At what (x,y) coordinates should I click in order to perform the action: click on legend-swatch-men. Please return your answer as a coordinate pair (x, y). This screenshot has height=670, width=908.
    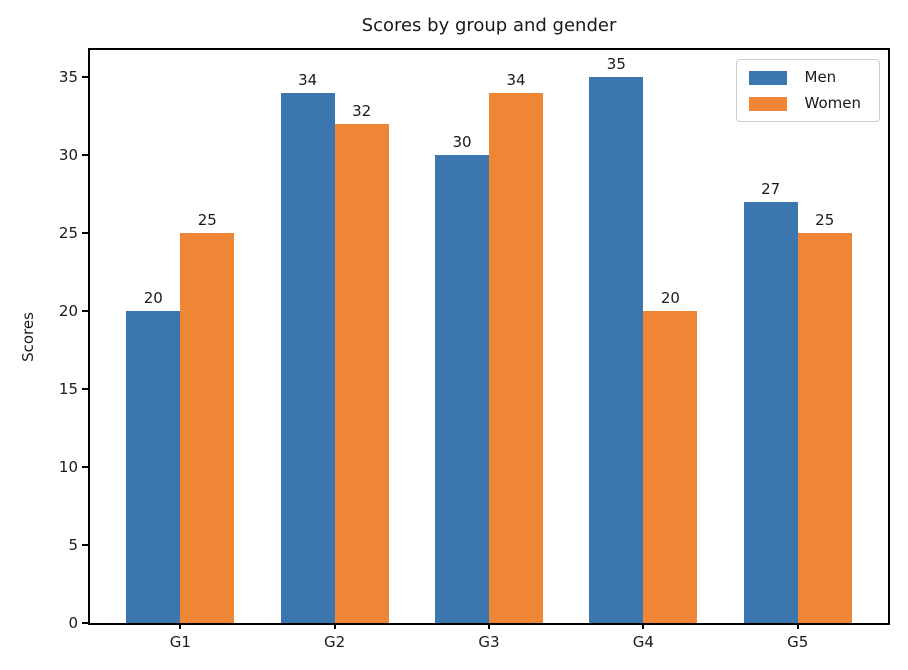
    Looking at the image, I should click on (767, 77).